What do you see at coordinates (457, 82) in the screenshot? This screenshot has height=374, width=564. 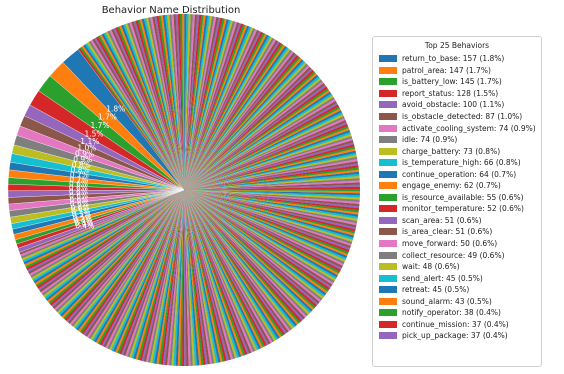 I see `legend-entry: is_battery_low: 145 (1.7%)` at bounding box center [457, 82].